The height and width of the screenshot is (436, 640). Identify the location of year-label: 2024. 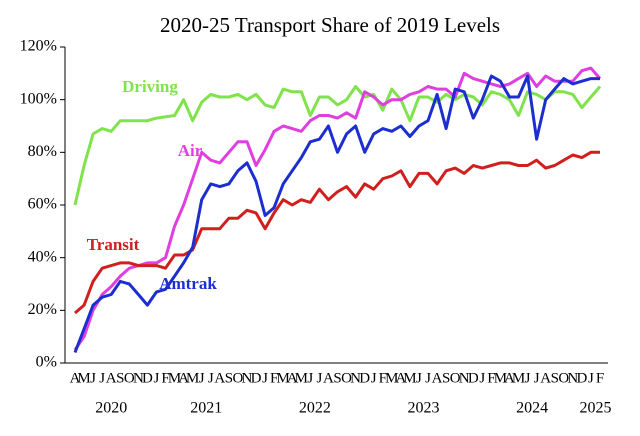
(532, 408).